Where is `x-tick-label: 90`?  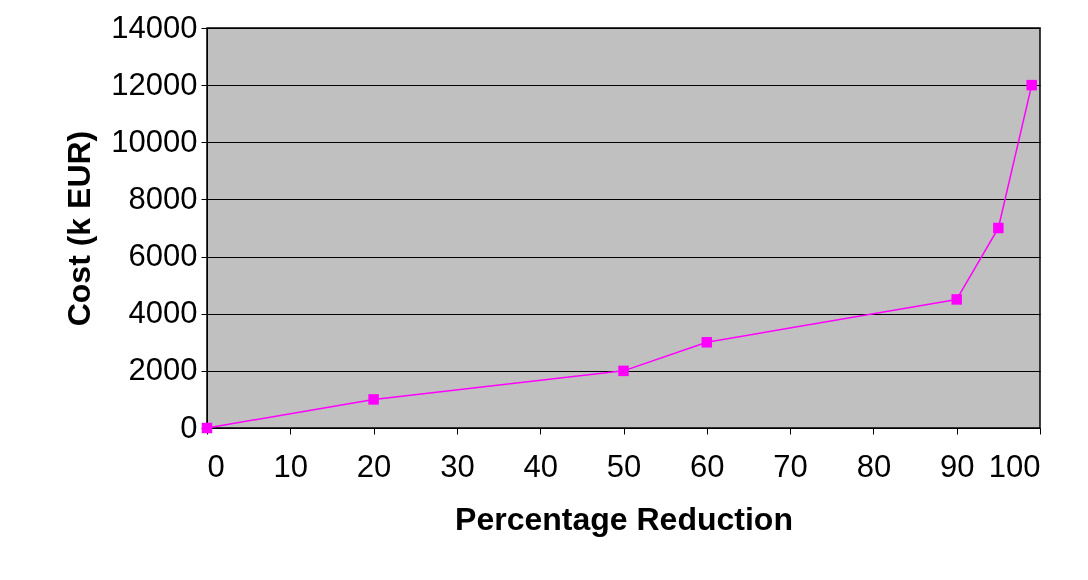
x-tick-label: 90 is located at coordinates (957, 466).